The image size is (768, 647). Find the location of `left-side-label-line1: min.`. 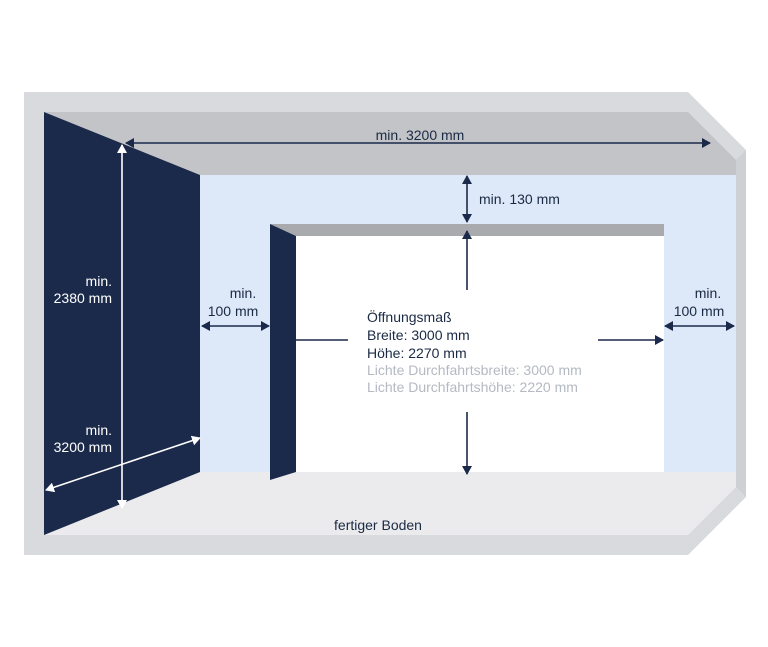

left-side-label-line1: min. is located at coordinates (243, 293).